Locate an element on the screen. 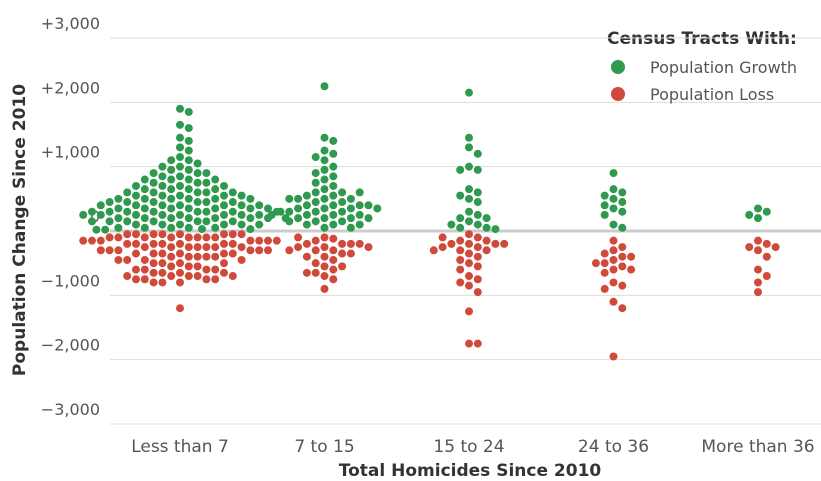 This screenshot has height=481, width=821. x-axis-title: Total Homicides Since 2010 is located at coordinates (470, 471).